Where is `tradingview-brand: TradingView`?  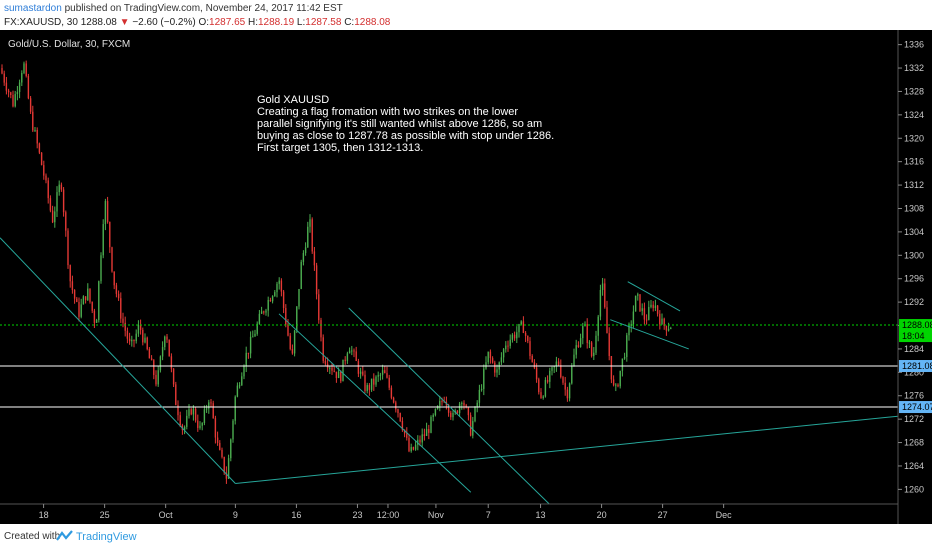 tradingview-brand: TradingView is located at coordinates (106, 537).